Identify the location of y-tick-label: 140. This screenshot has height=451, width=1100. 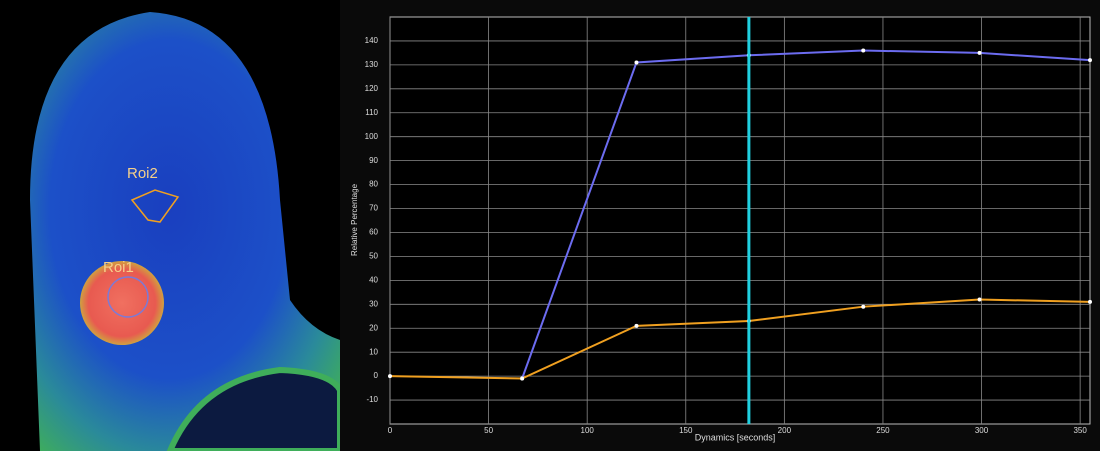
(372, 40).